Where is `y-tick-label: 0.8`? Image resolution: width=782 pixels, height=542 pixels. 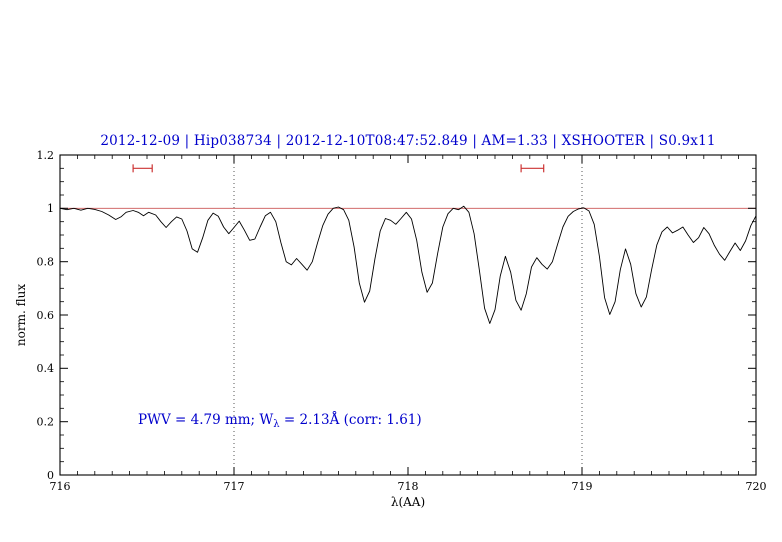 y-tick-label: 0.8 is located at coordinates (46, 261).